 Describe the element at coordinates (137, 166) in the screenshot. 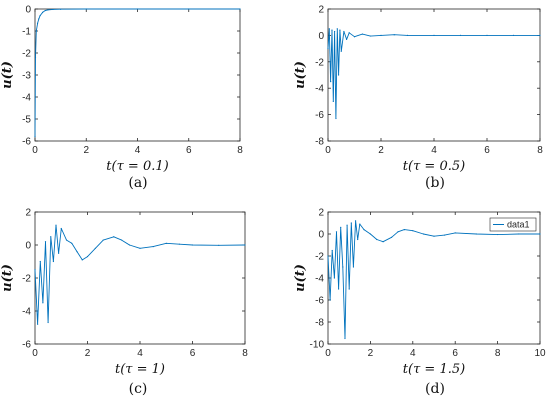

I see `x-axis-label: t(τ = 0.1)` at that location.